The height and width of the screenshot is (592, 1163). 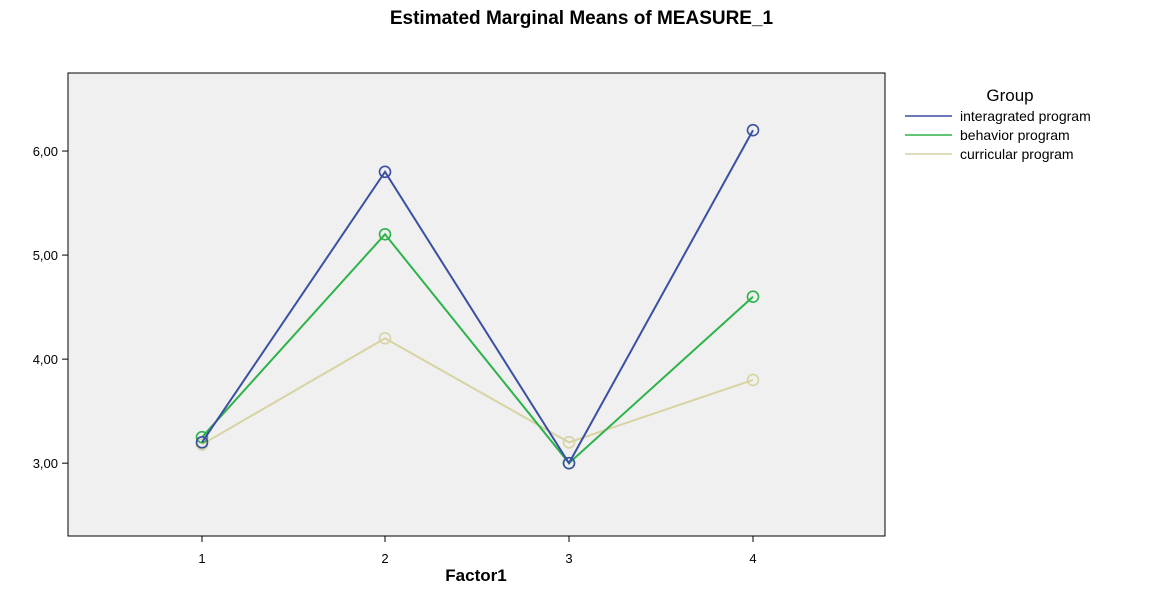 What do you see at coordinates (752, 558) in the screenshot?
I see `x-tick-label: 4` at bounding box center [752, 558].